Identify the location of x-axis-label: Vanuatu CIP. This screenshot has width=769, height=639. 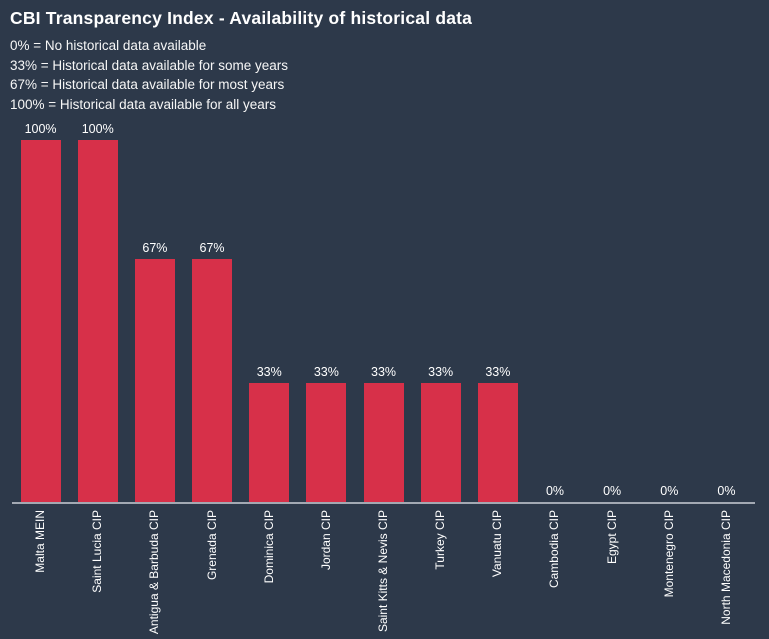
(497, 544).